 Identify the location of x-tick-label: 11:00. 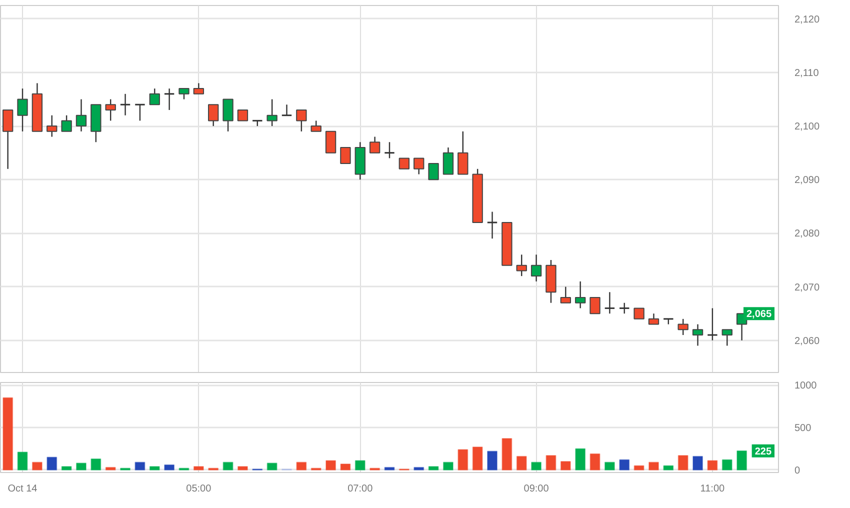
(713, 489).